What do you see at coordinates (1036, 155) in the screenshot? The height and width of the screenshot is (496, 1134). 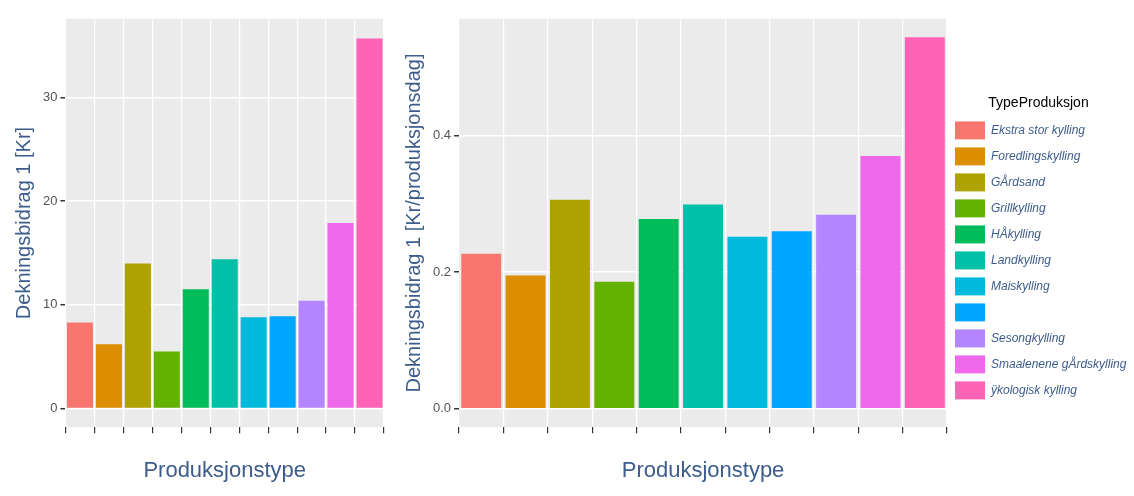 I see `legend-label: Foredlingskylling` at bounding box center [1036, 155].